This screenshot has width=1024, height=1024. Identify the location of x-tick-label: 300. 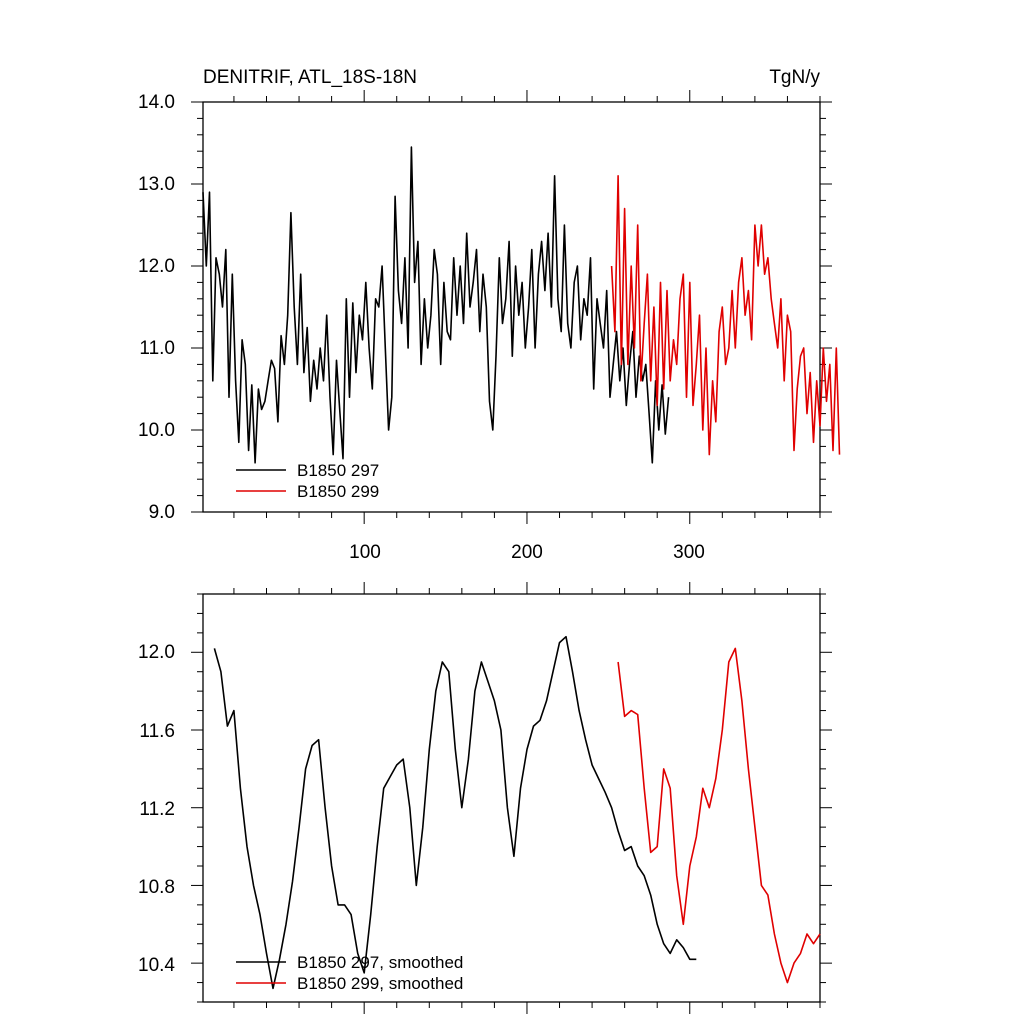
(689, 552).